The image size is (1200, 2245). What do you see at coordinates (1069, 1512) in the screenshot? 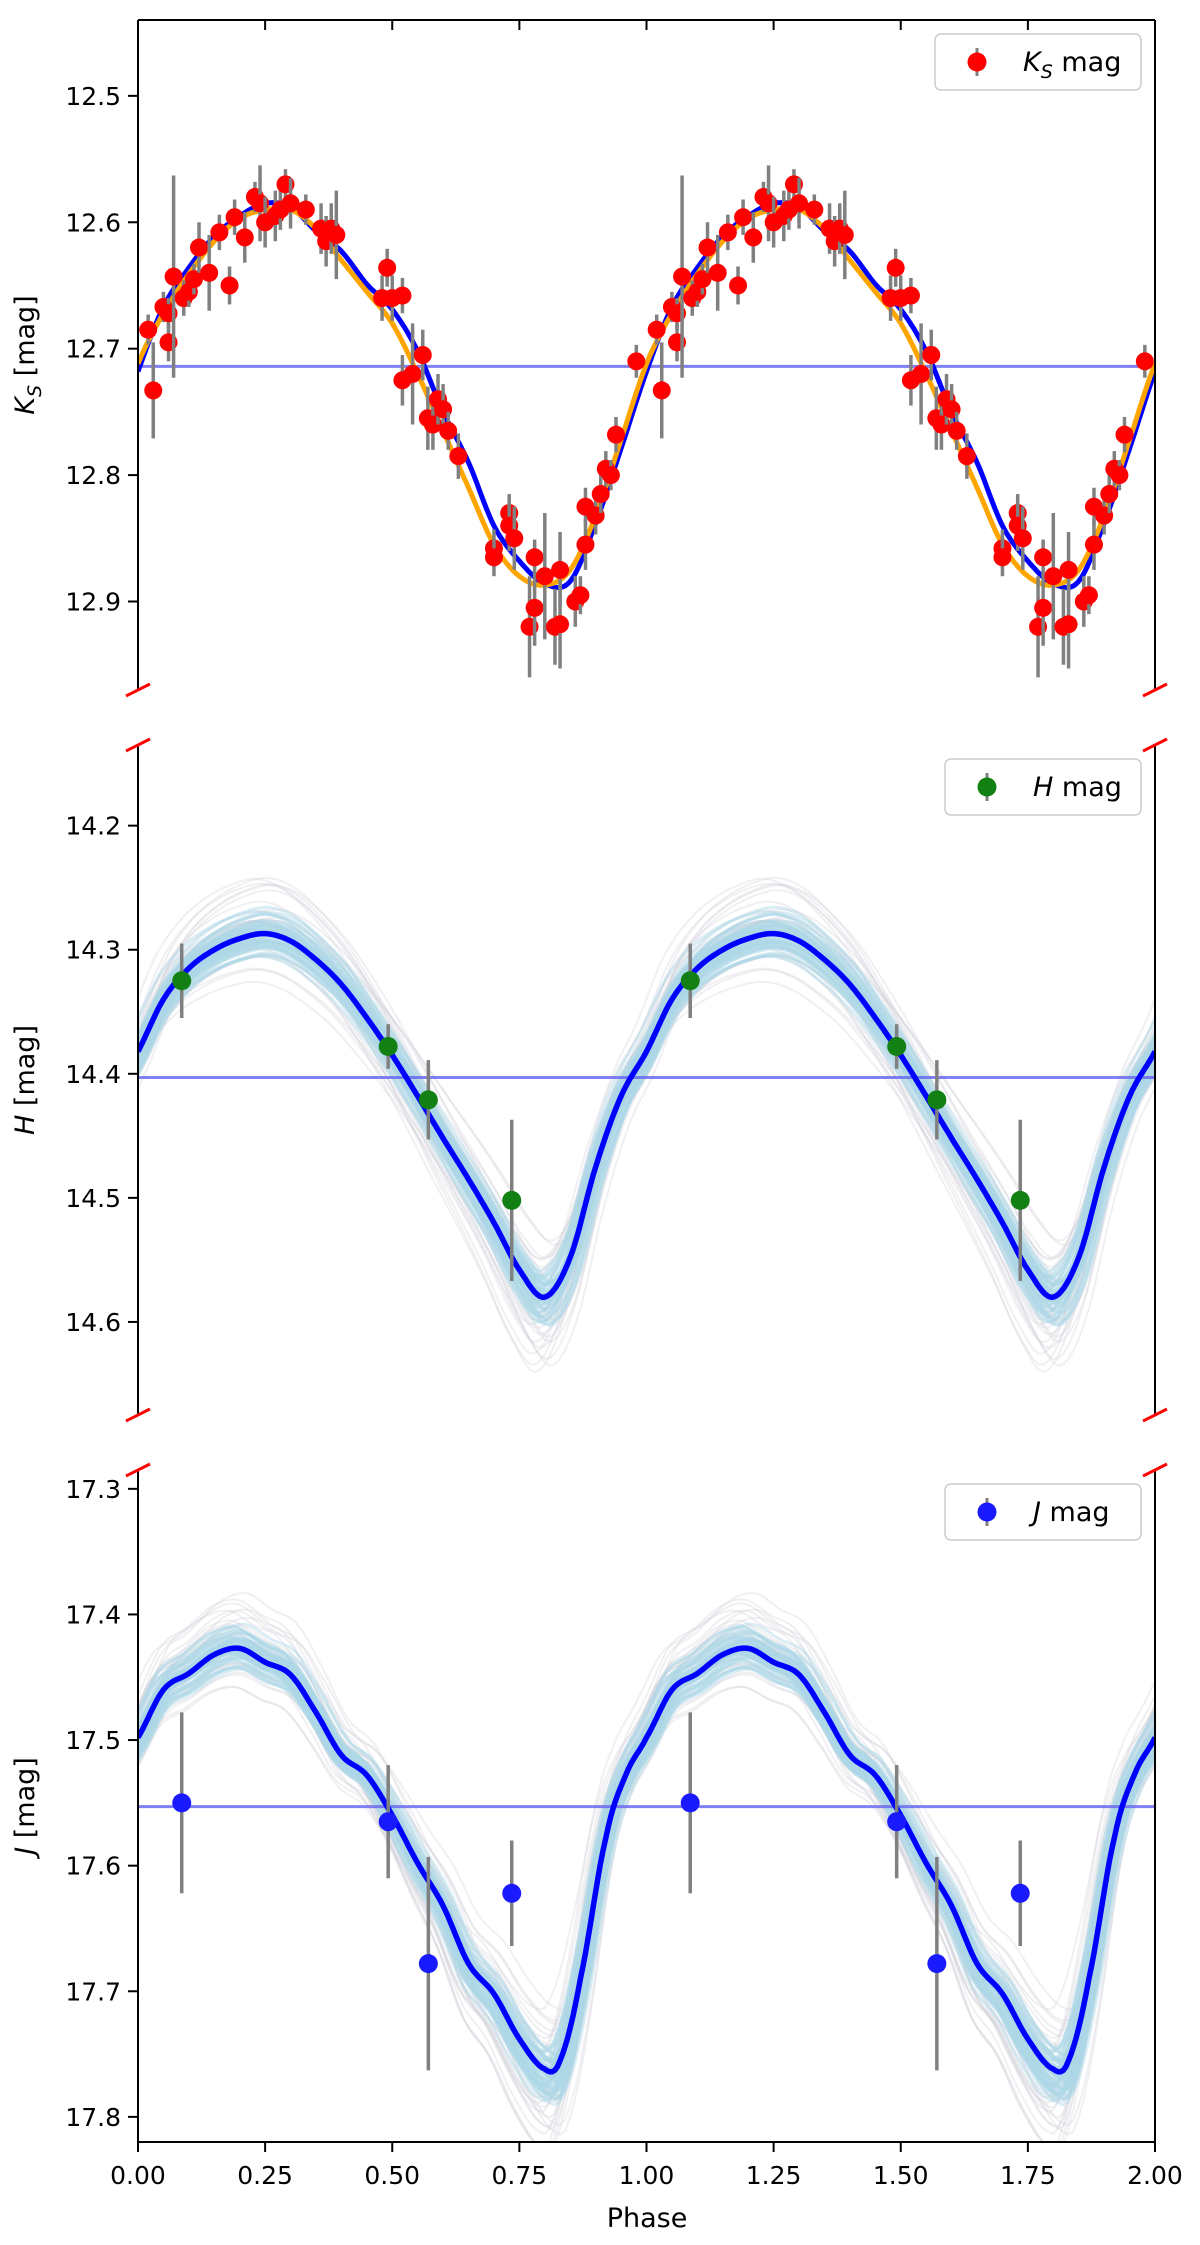
I see `legend-label: J mag` at bounding box center [1069, 1512].